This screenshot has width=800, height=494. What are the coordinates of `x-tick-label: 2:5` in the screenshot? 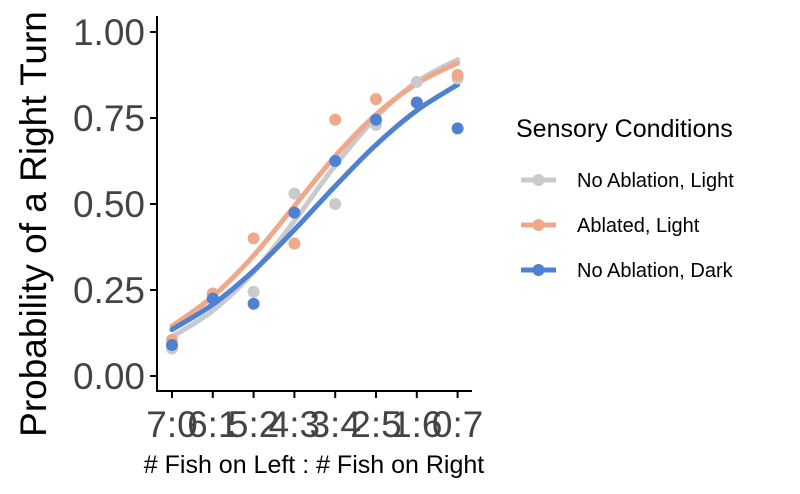 It's located at (375, 424).